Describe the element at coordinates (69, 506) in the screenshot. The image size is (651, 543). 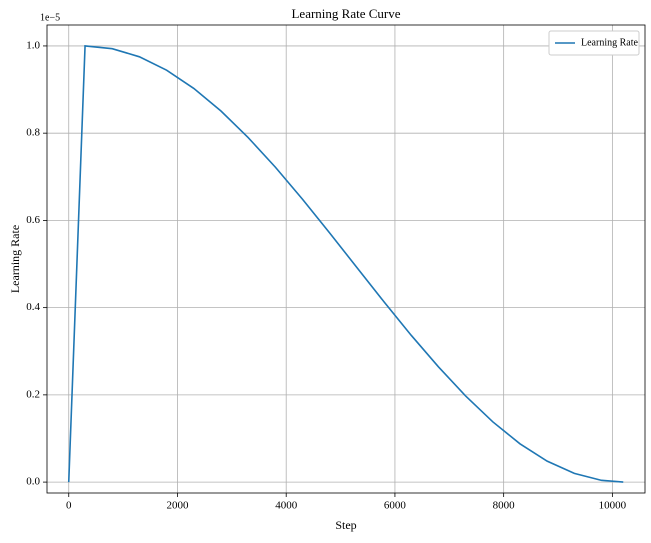
I see `x-tick-label: 0` at that location.